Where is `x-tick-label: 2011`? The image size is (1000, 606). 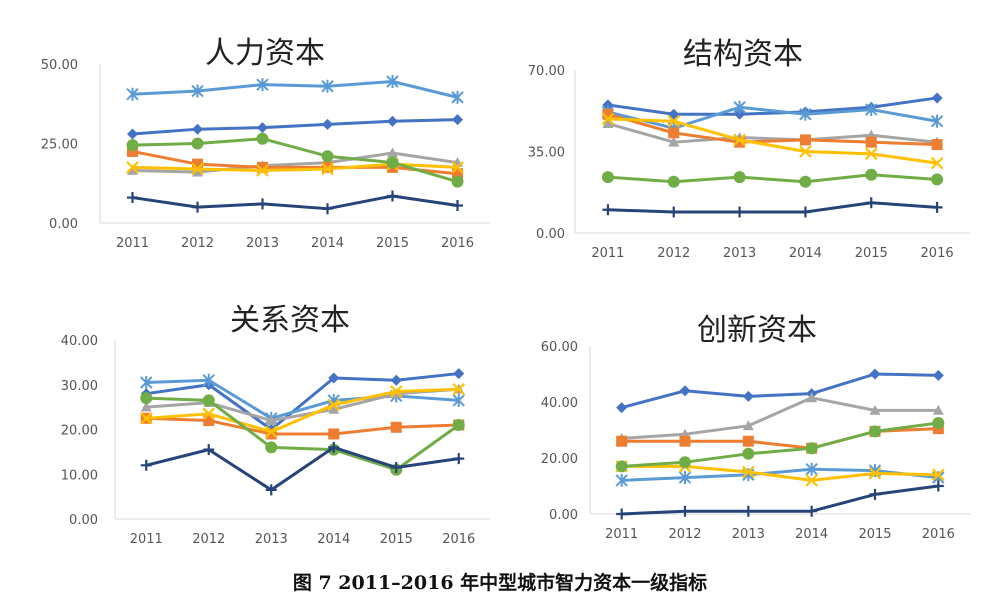
x-tick-label: 2011 is located at coordinates (607, 253).